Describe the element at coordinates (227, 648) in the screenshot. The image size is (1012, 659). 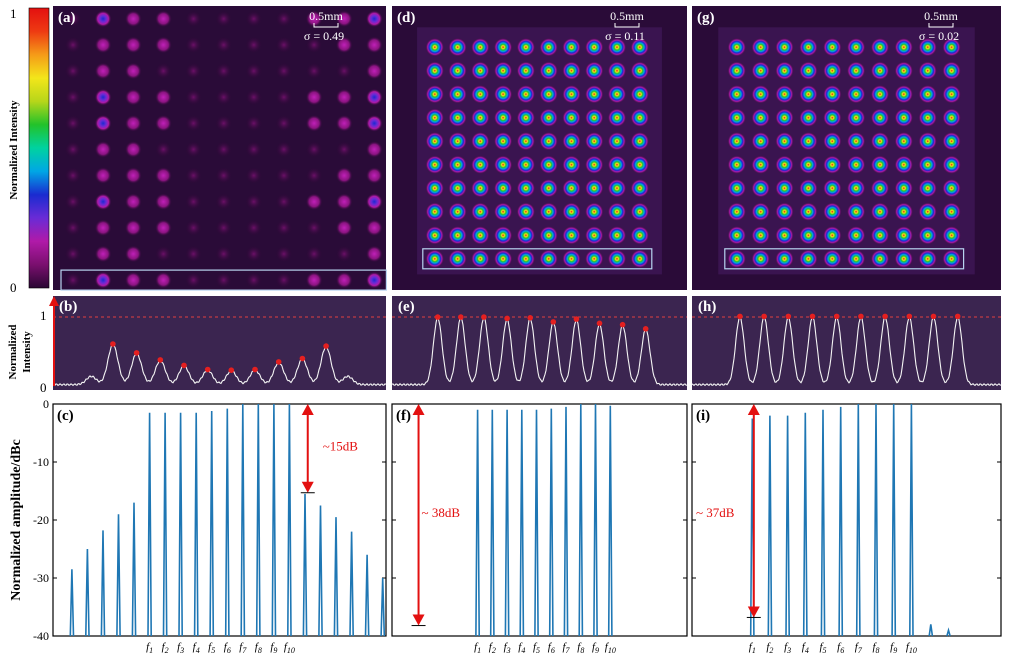
I see `freq-label: f6` at that location.